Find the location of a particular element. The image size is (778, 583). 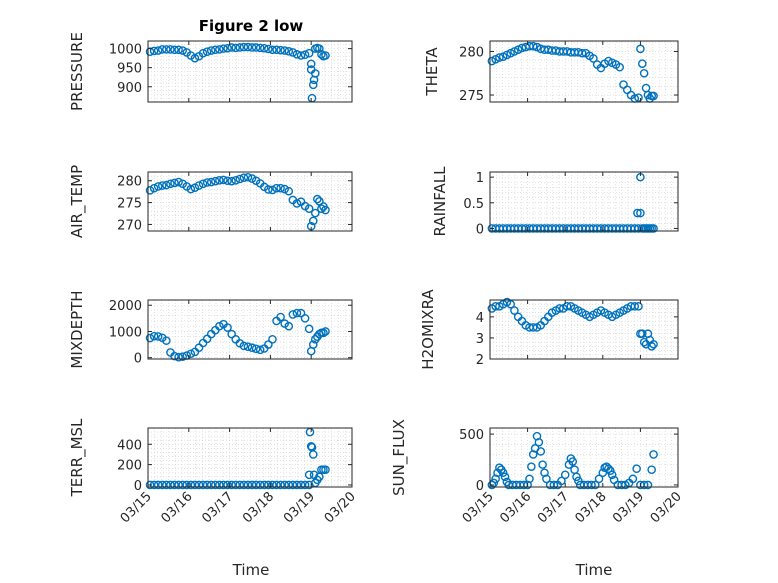

subplot-3: 270 275 280 AIR_TEMP is located at coordinates (210, 201).